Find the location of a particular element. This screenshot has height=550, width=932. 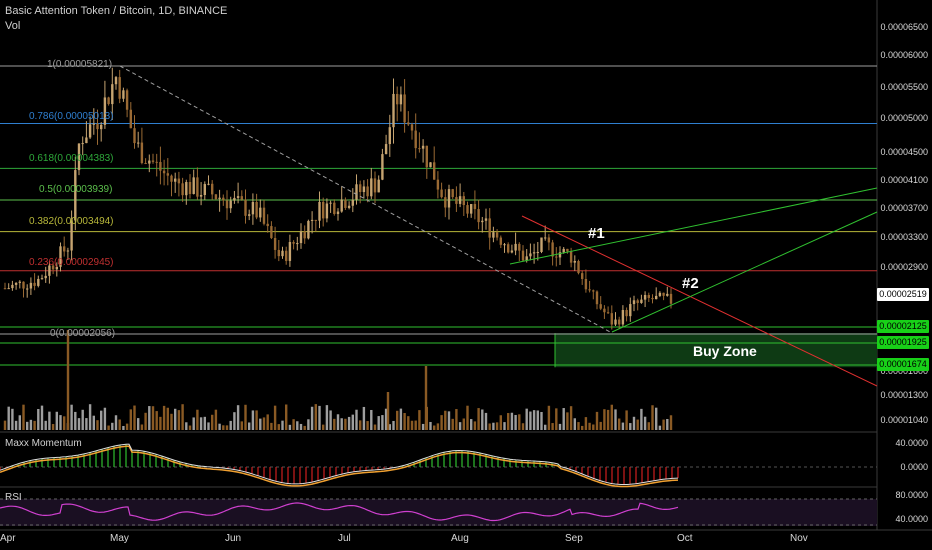

month-tick: Sep is located at coordinates (574, 538).